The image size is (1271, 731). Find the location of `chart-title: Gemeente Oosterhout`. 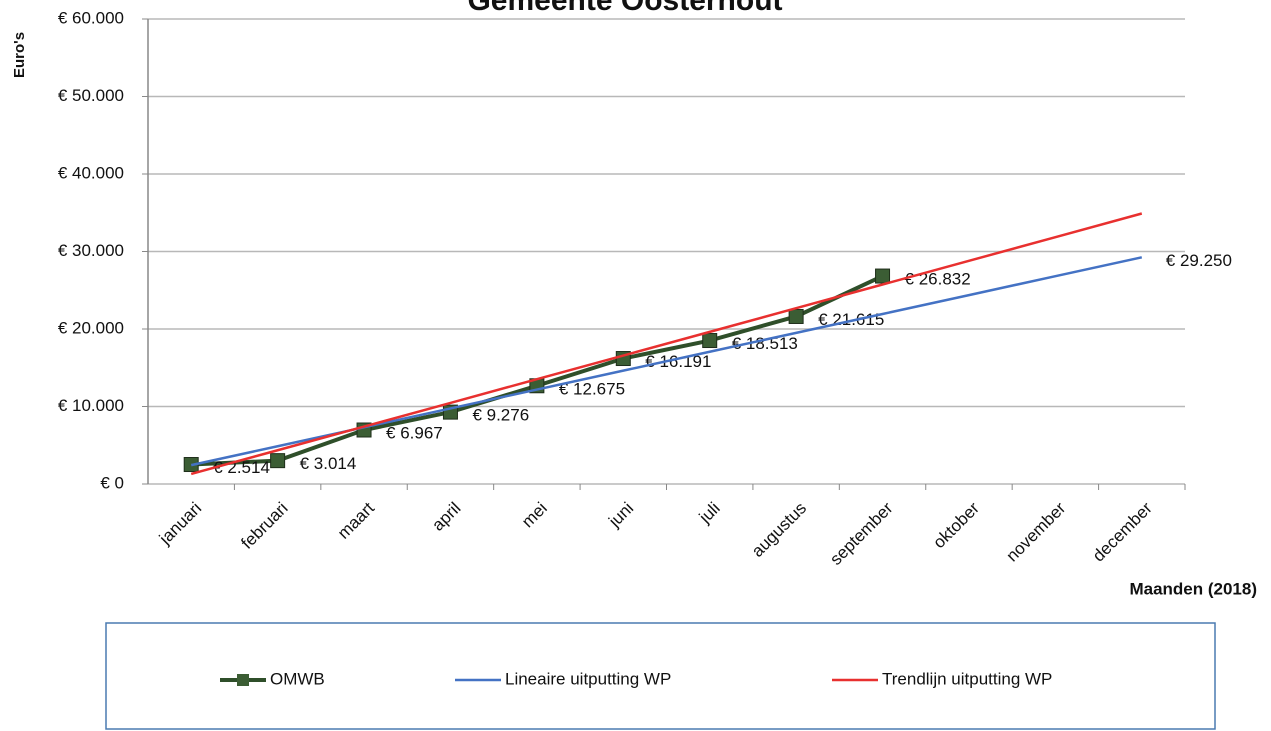

chart-title: Gemeente Oosterhout is located at coordinates (624, 8).